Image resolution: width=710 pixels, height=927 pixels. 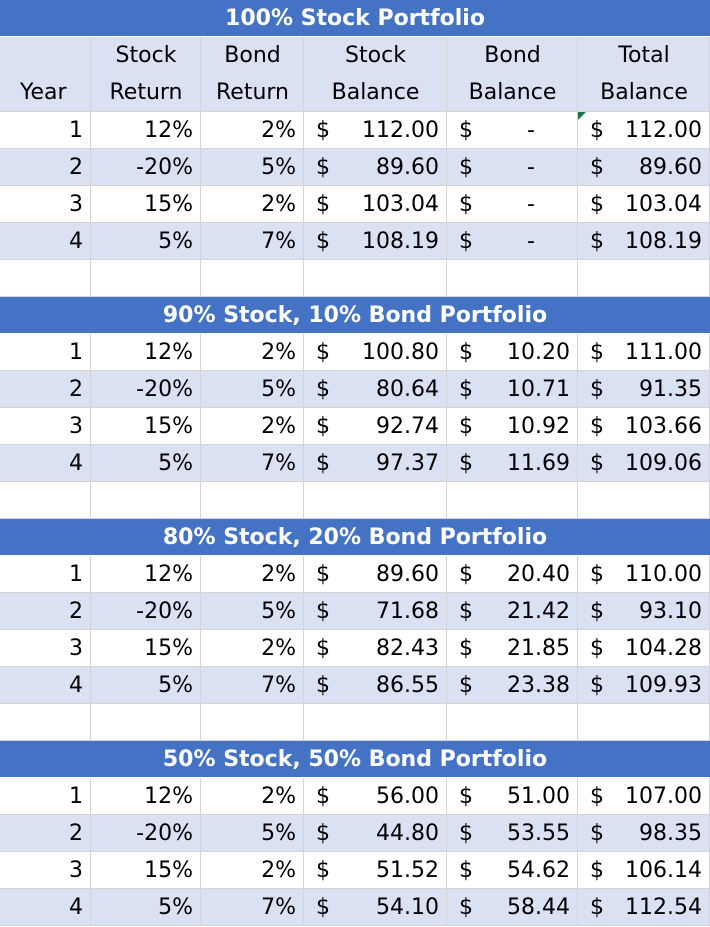 What do you see at coordinates (582, 116) in the screenshot?
I see `comment-marker` at bounding box center [582, 116].